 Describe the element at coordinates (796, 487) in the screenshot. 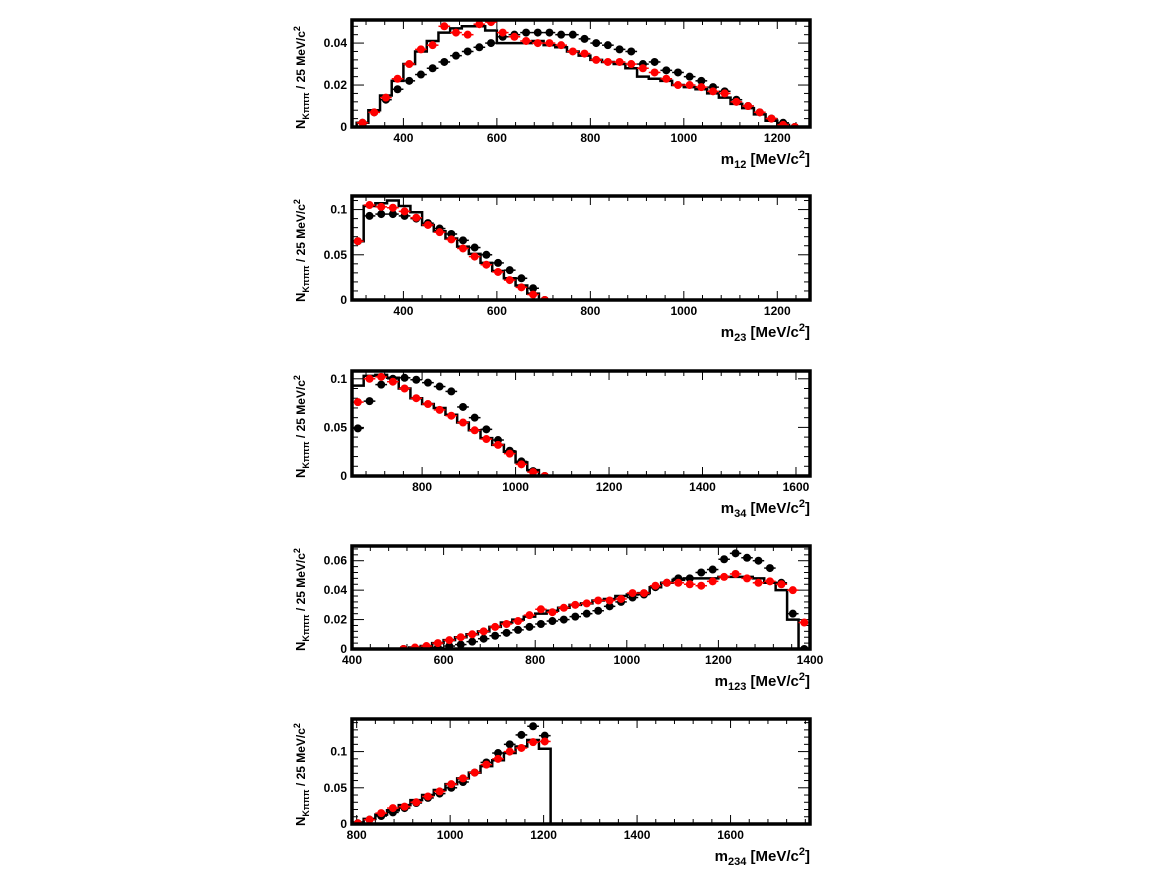

I see `x-tick-label: 1600` at that location.